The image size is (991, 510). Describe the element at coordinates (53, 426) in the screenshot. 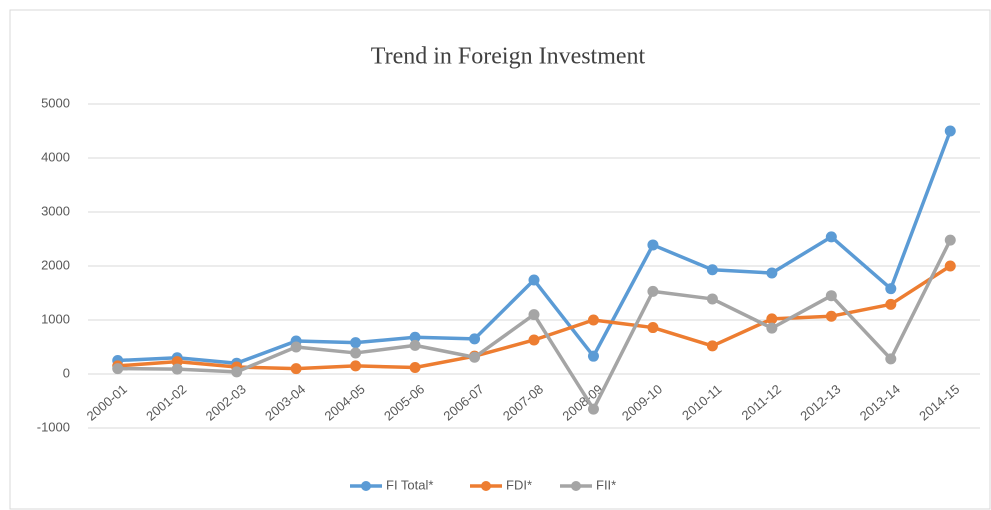

I see `y-tick-label: -1000` at that location.